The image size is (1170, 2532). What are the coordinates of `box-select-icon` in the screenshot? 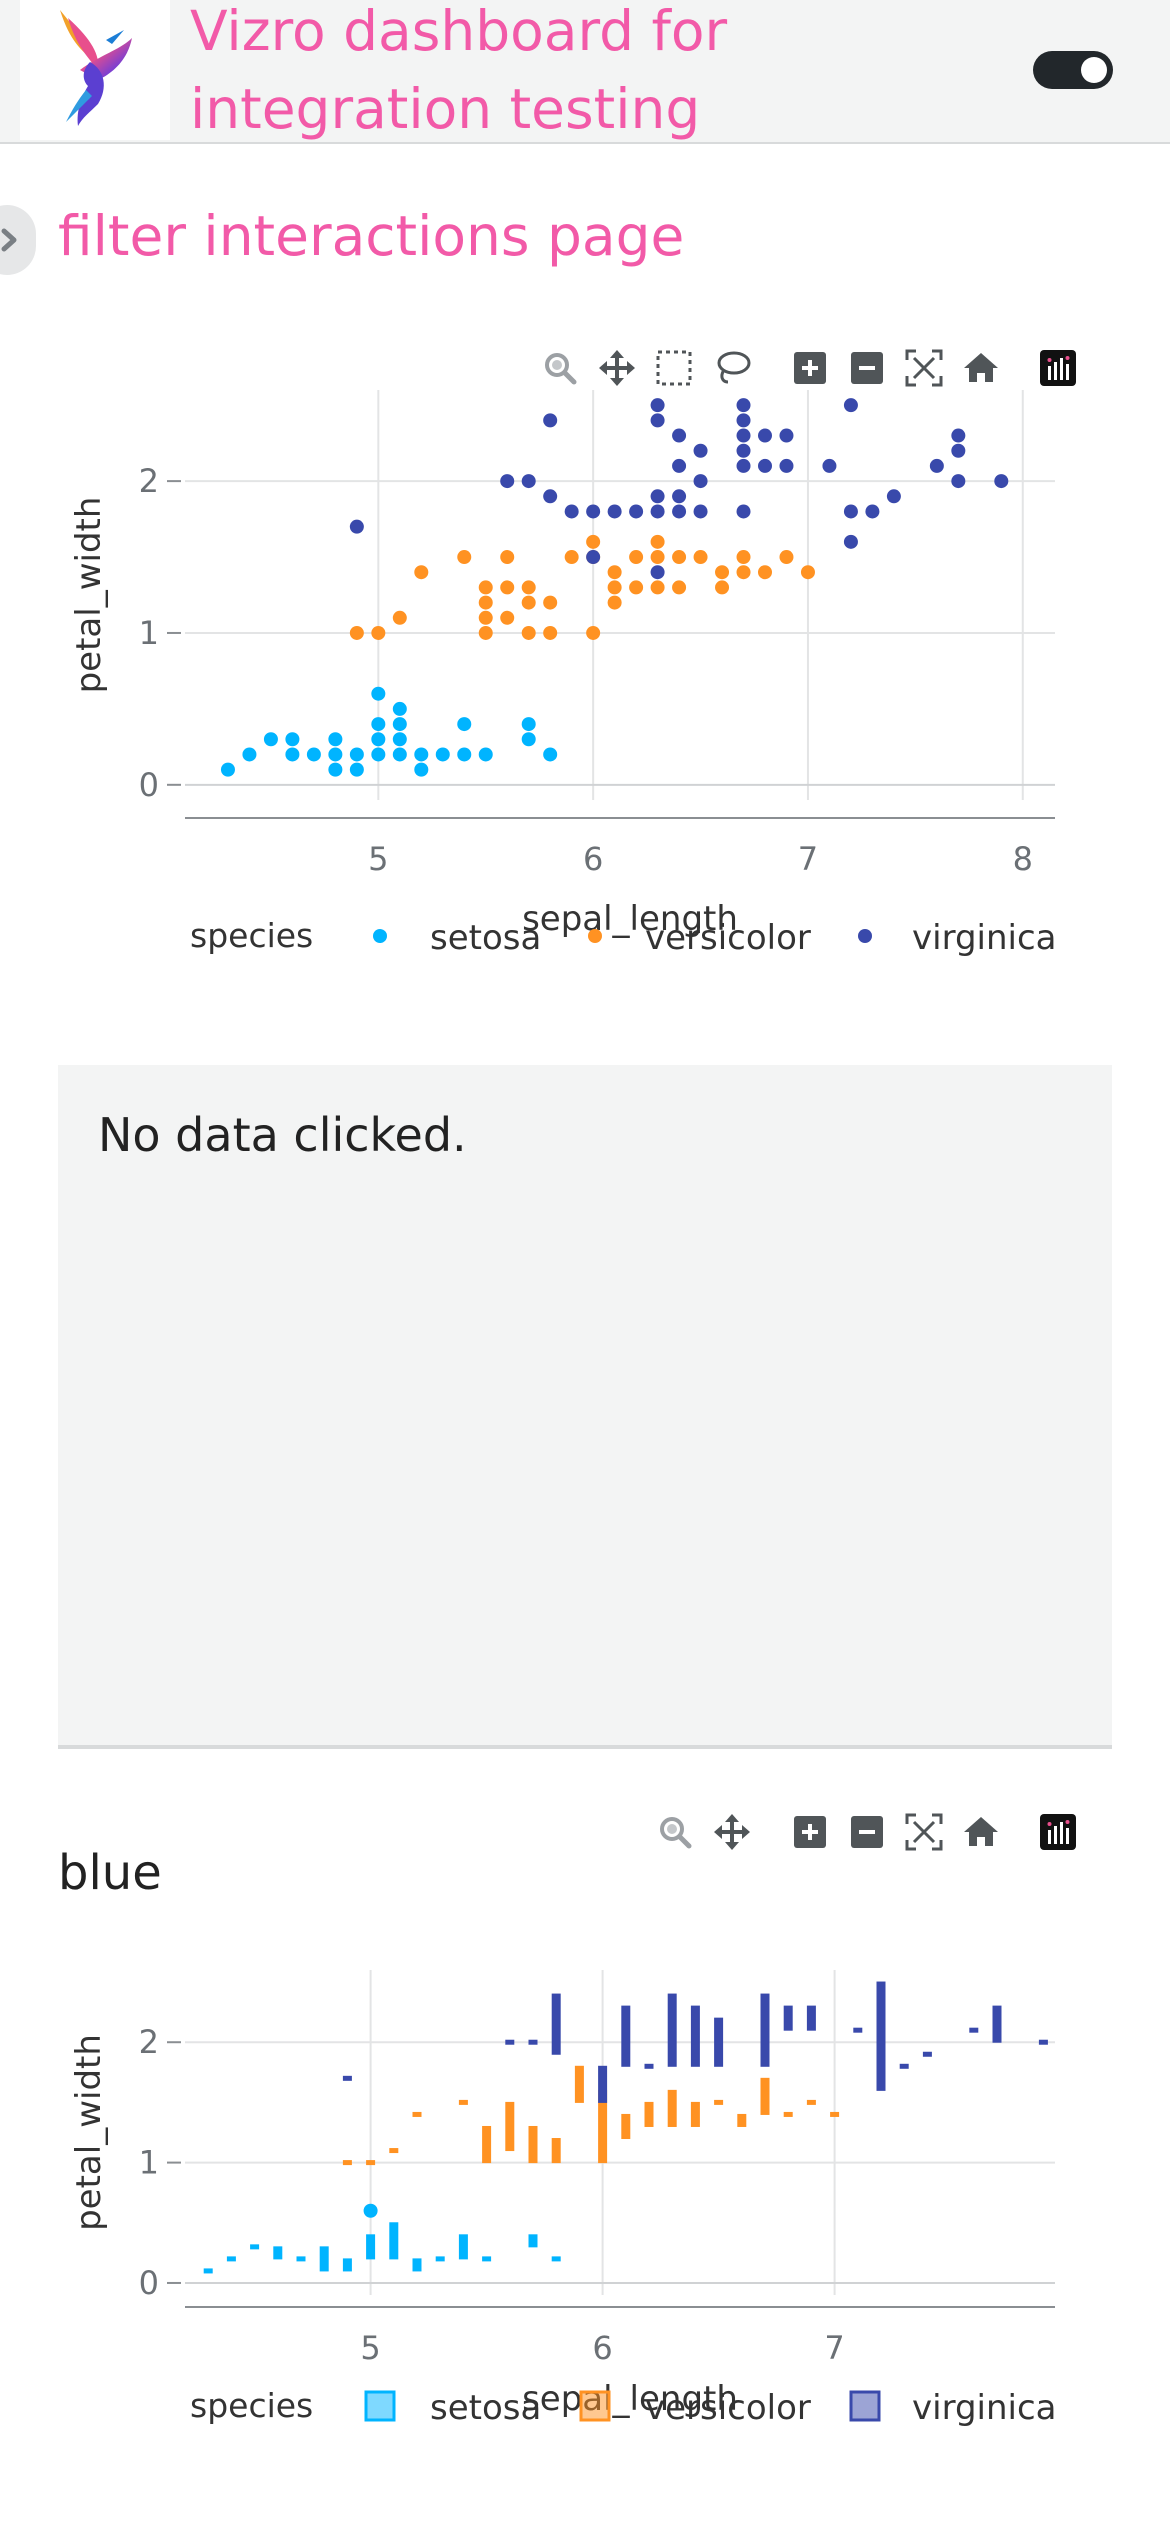 It's located at (674, 368).